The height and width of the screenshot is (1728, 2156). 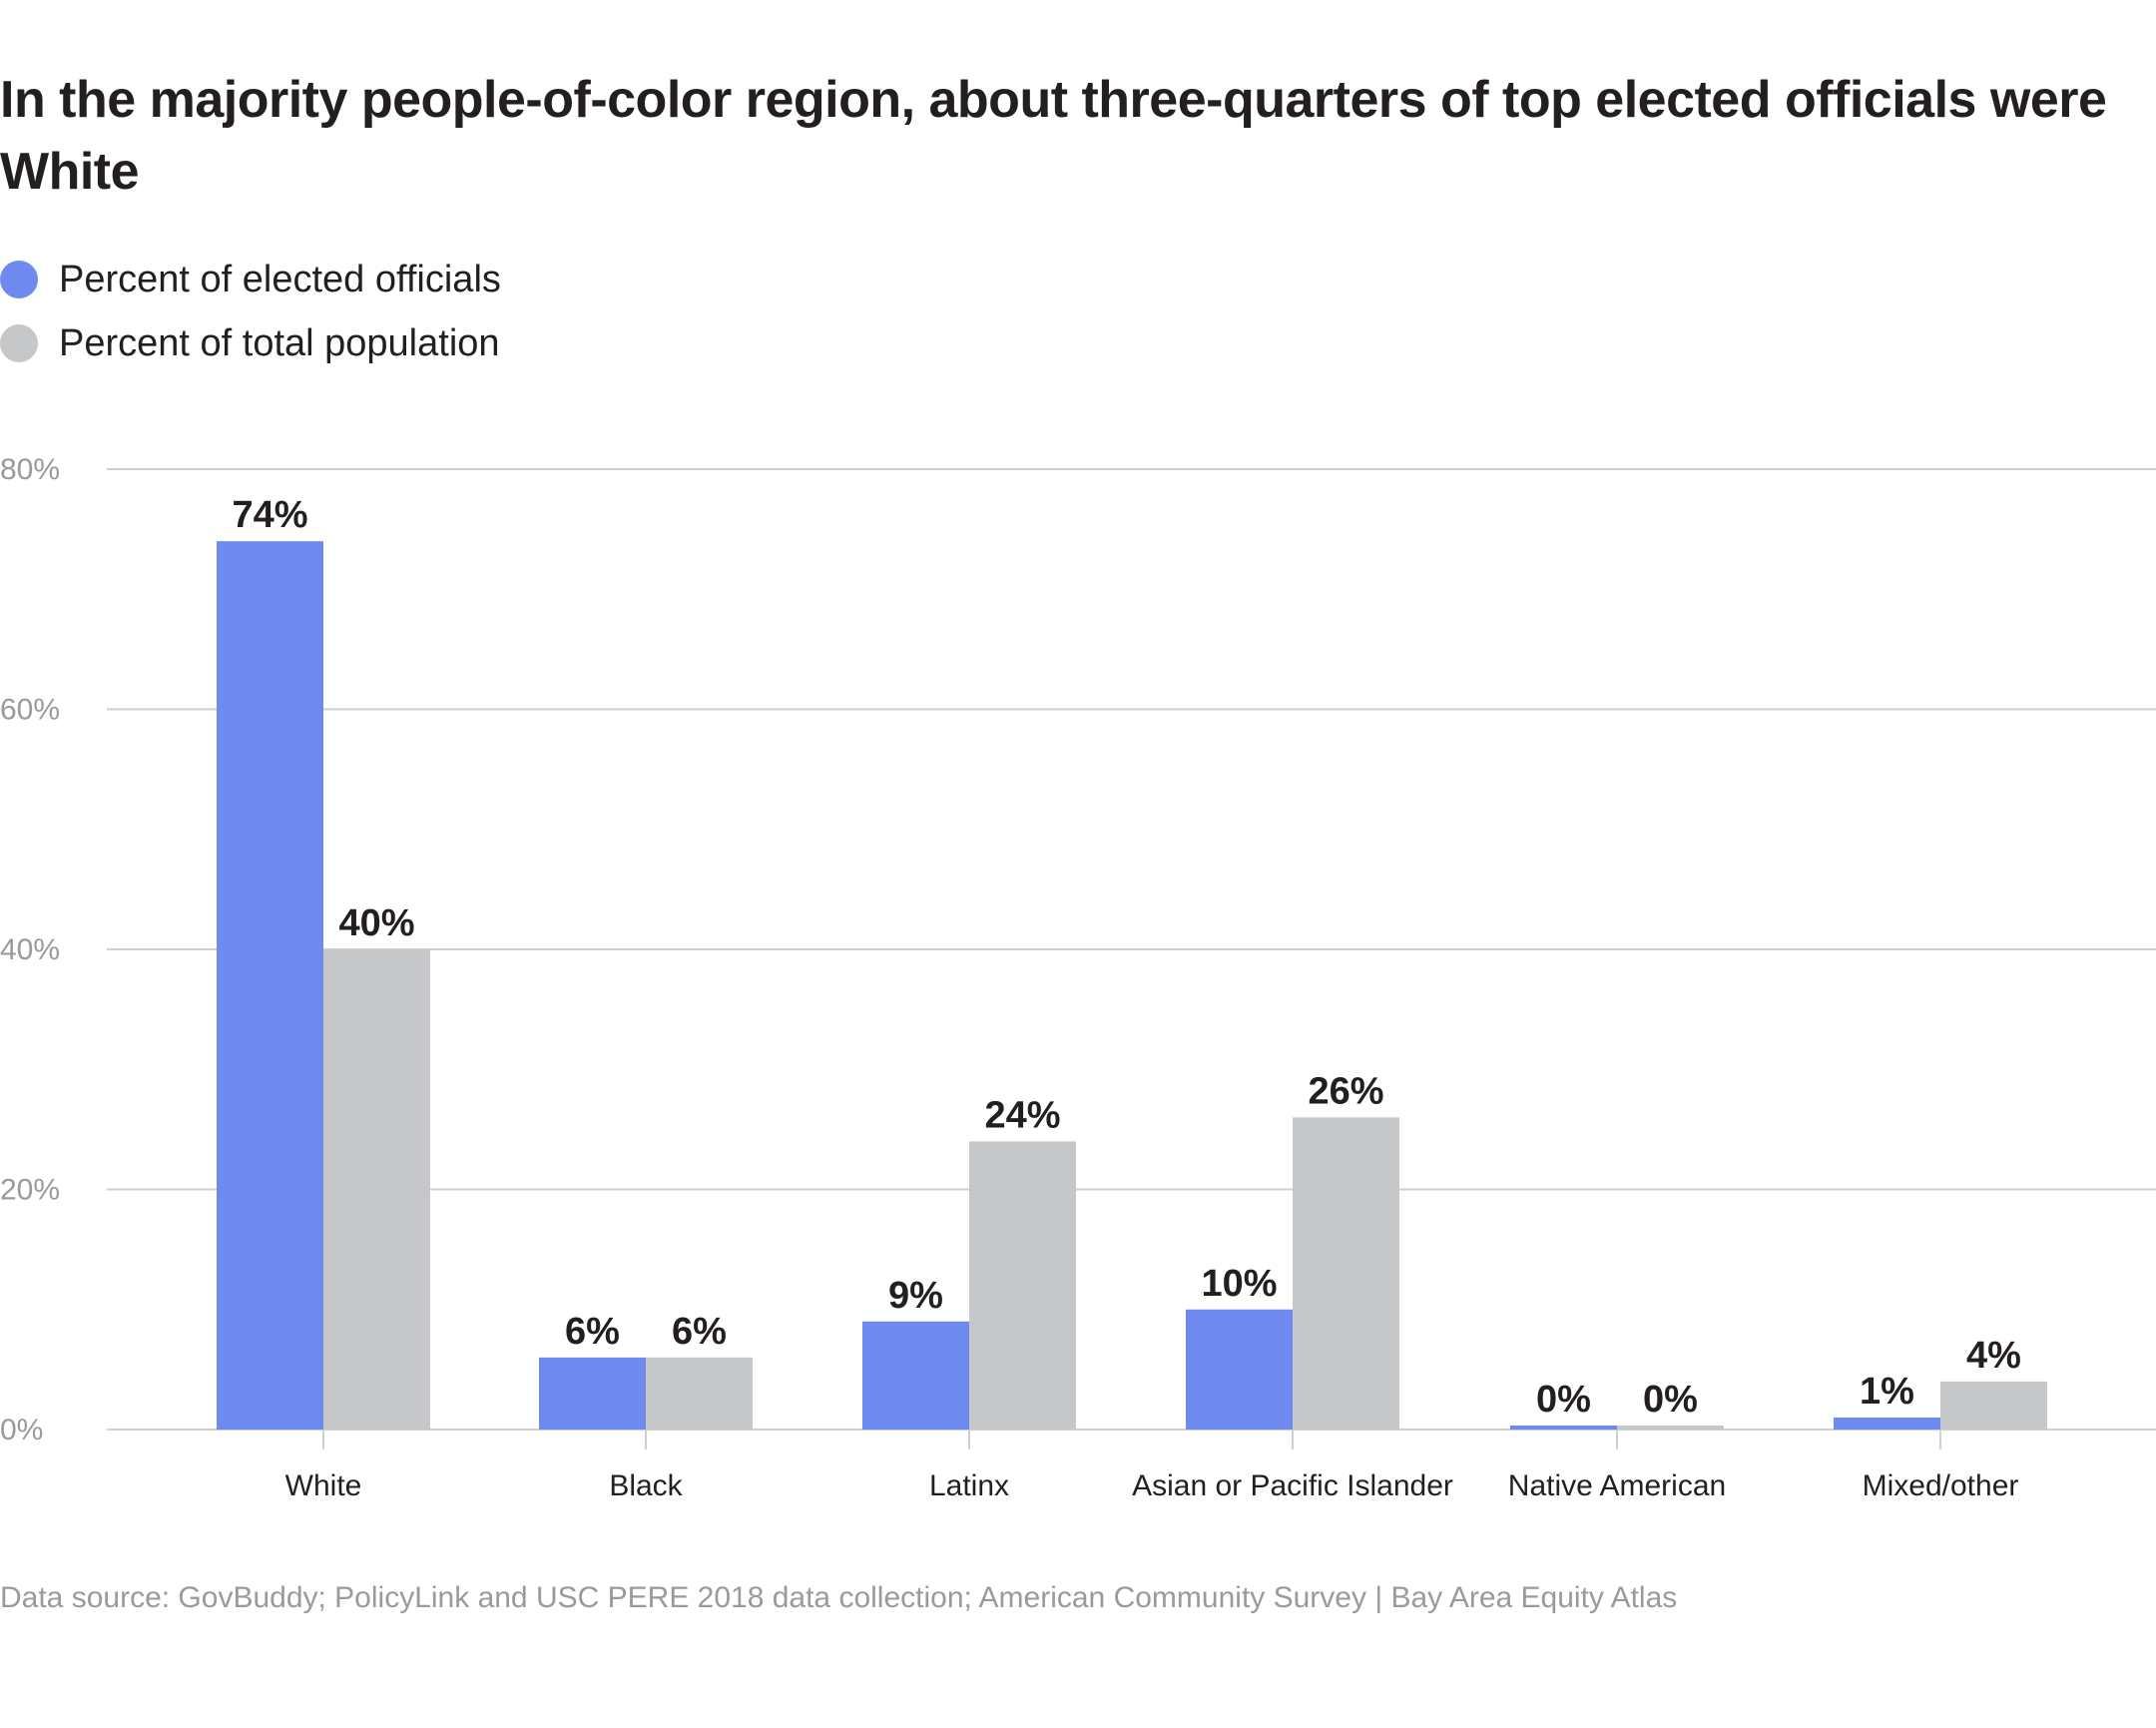 I want to click on data-label: 9%, so click(x=915, y=1296).